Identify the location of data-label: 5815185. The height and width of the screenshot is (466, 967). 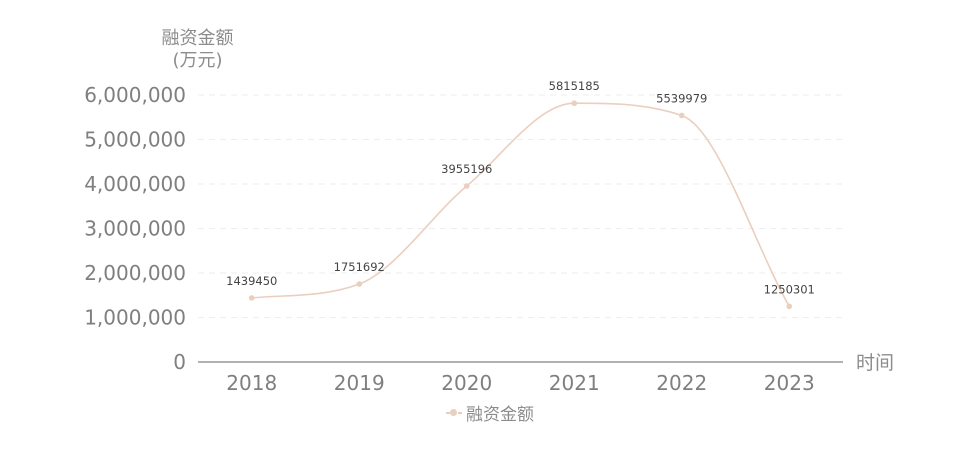
(574, 86).